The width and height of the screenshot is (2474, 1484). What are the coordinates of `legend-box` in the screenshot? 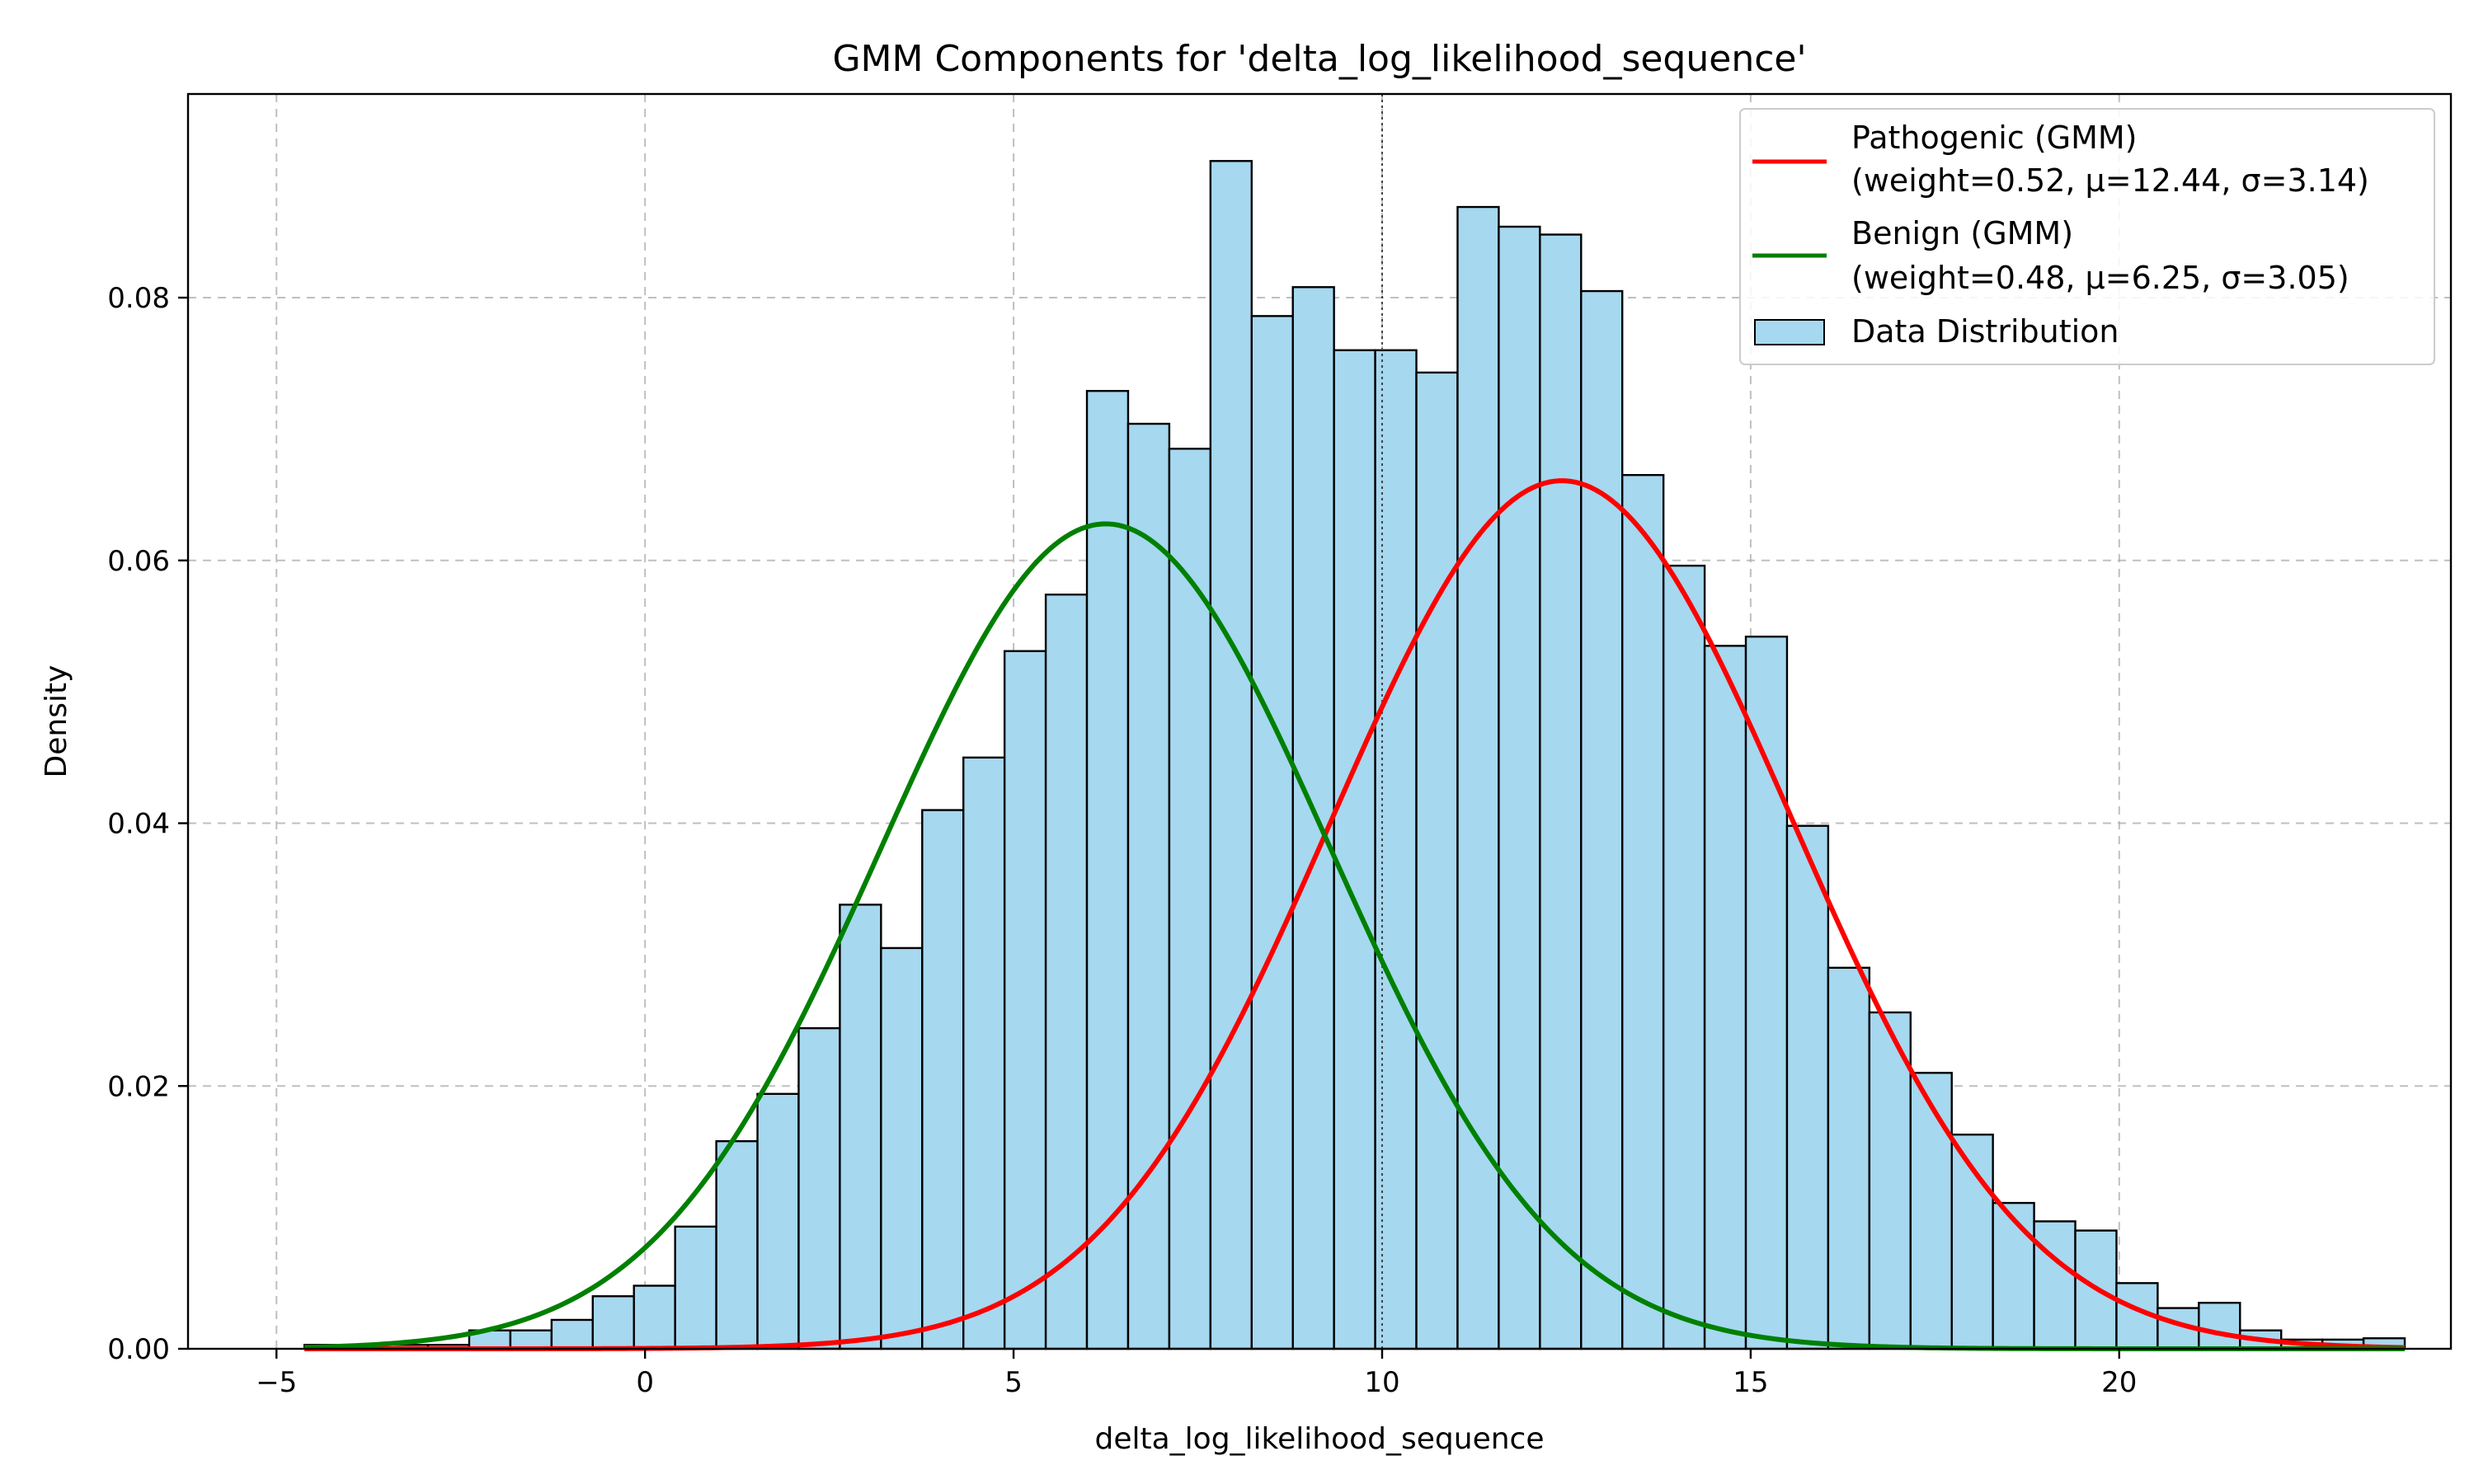 It's located at (2087, 236).